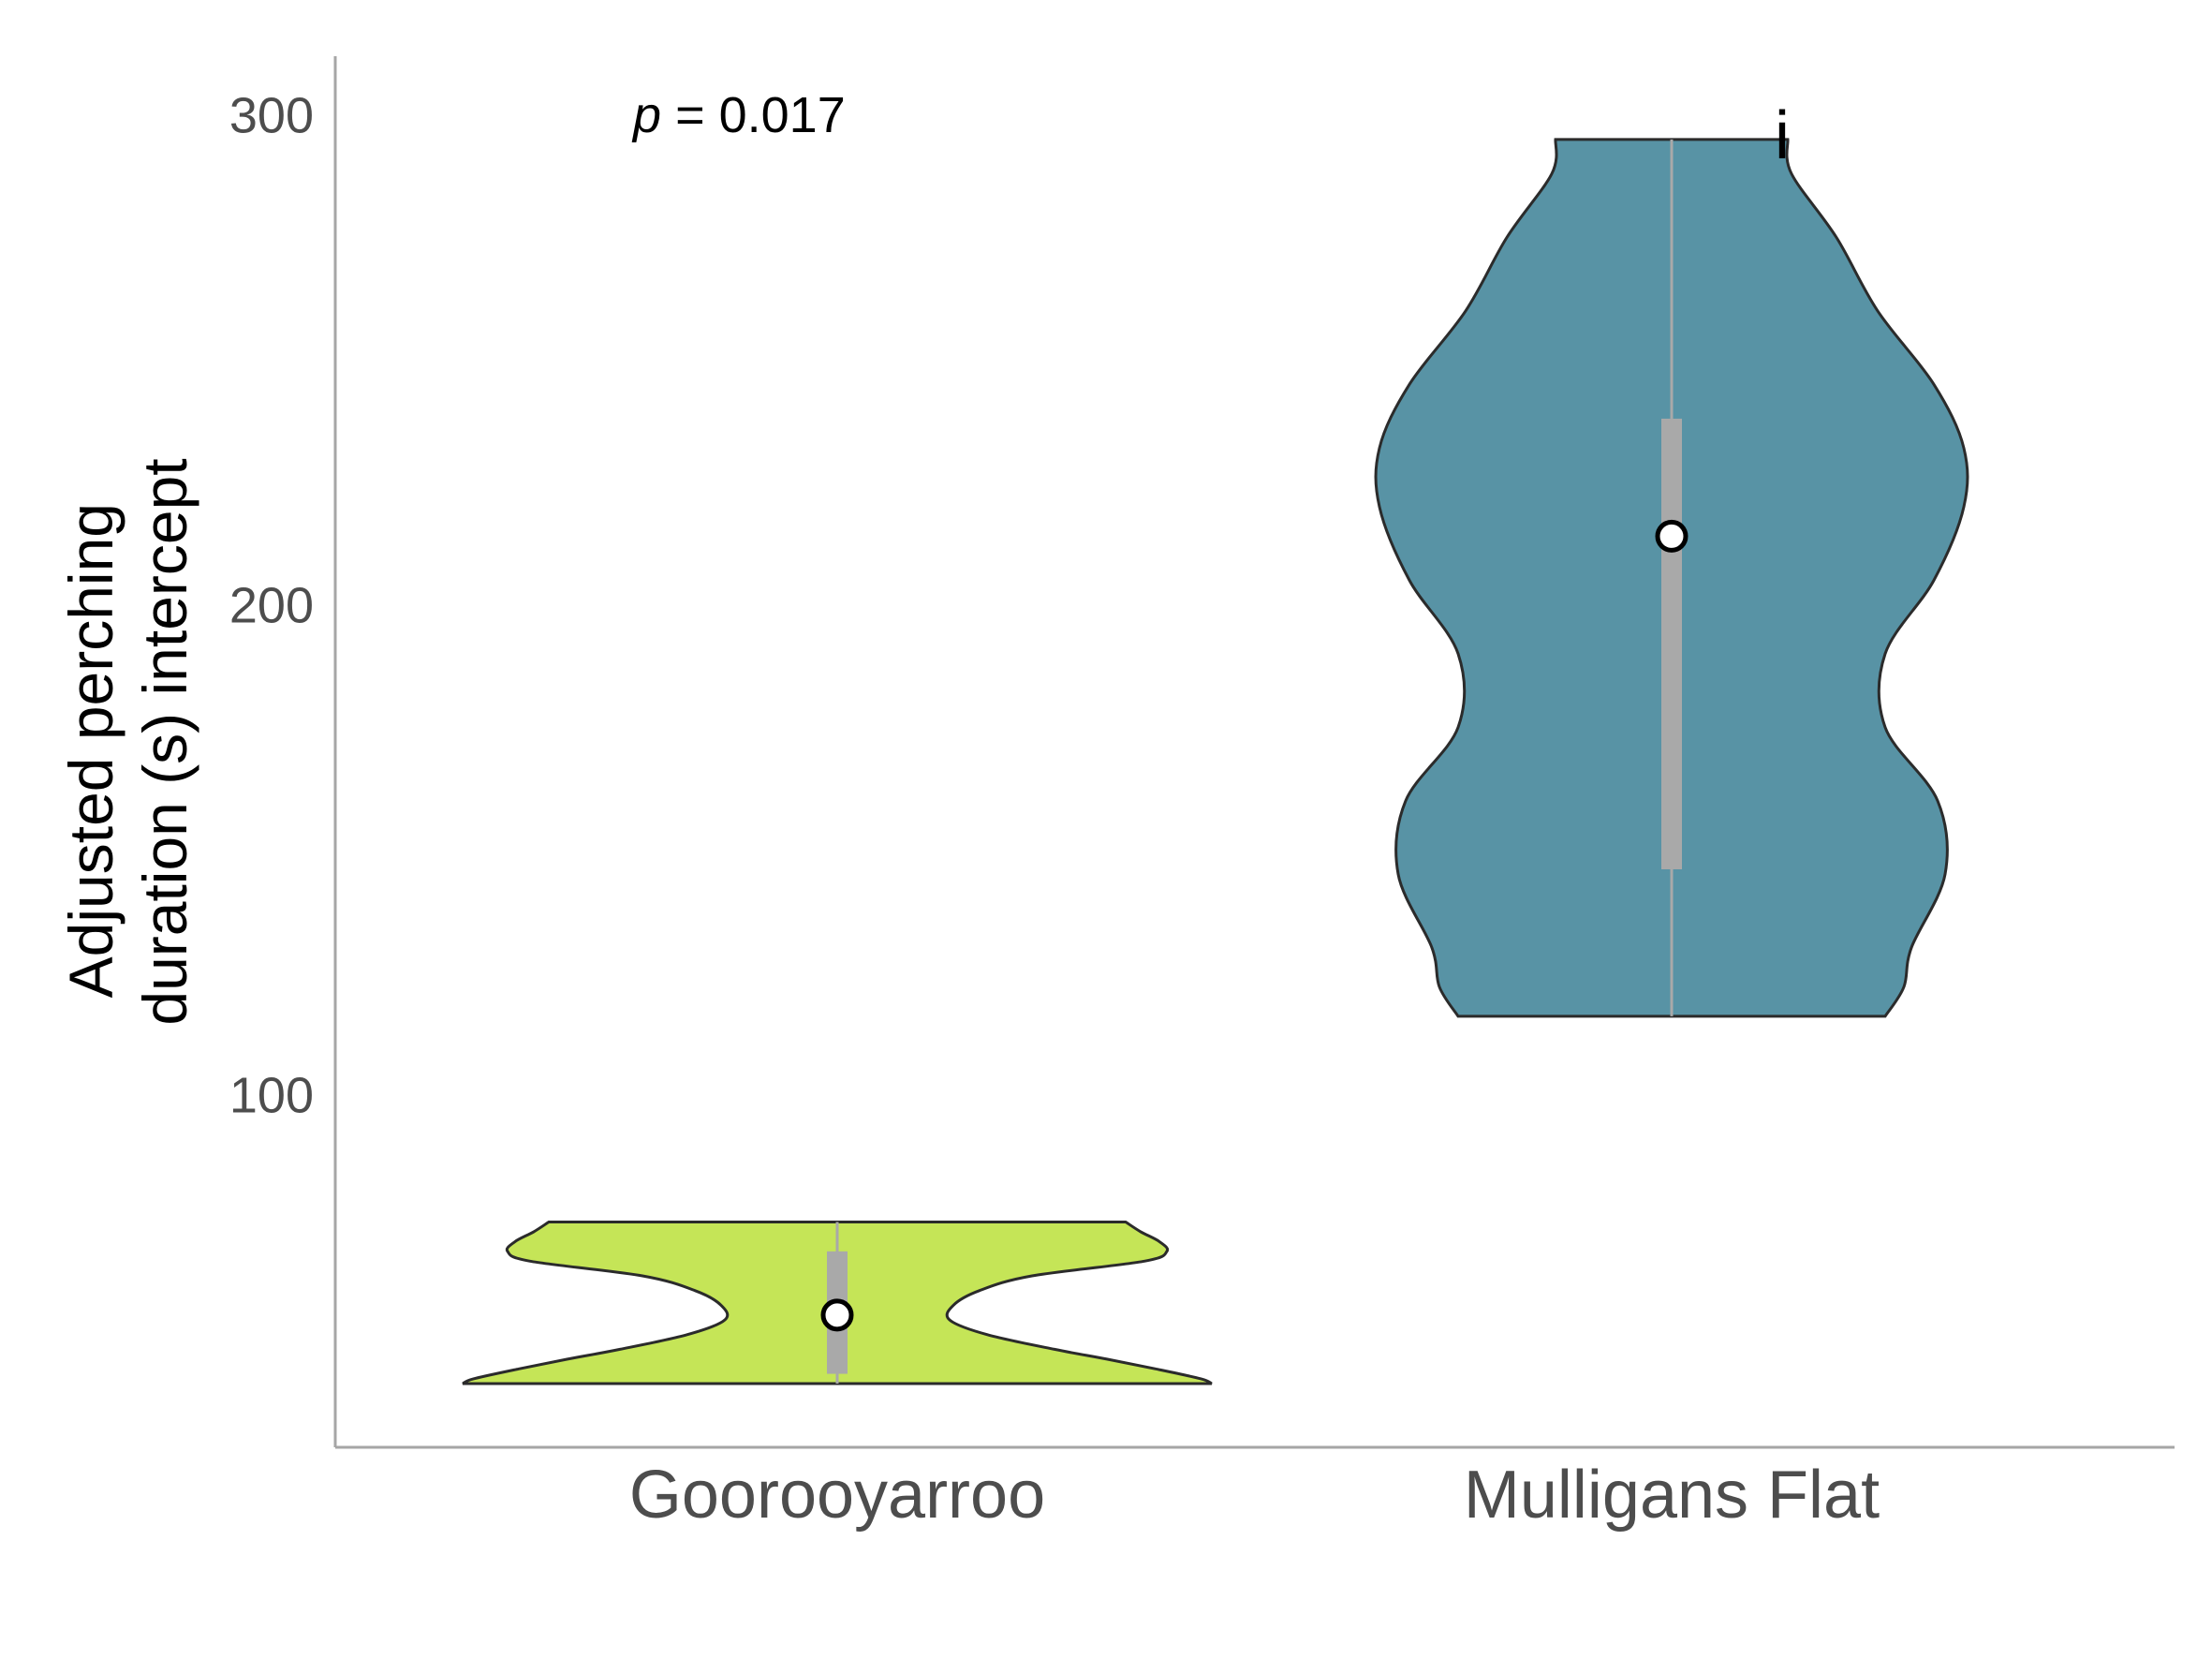  What do you see at coordinates (272, 116) in the screenshot?
I see `y-tick-label-300: 300` at bounding box center [272, 116].